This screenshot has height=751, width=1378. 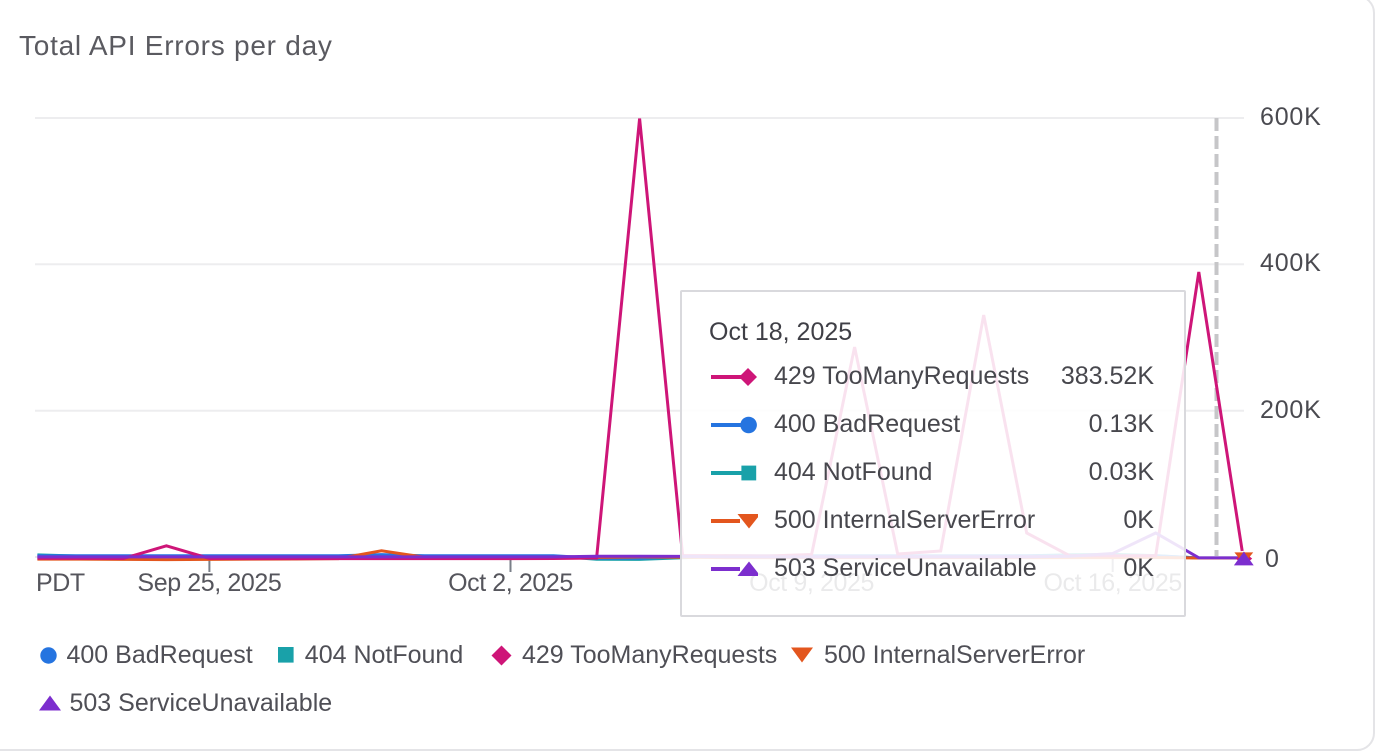 What do you see at coordinates (1291, 117) in the screenshot?
I see `svg-text: 600K` at bounding box center [1291, 117].